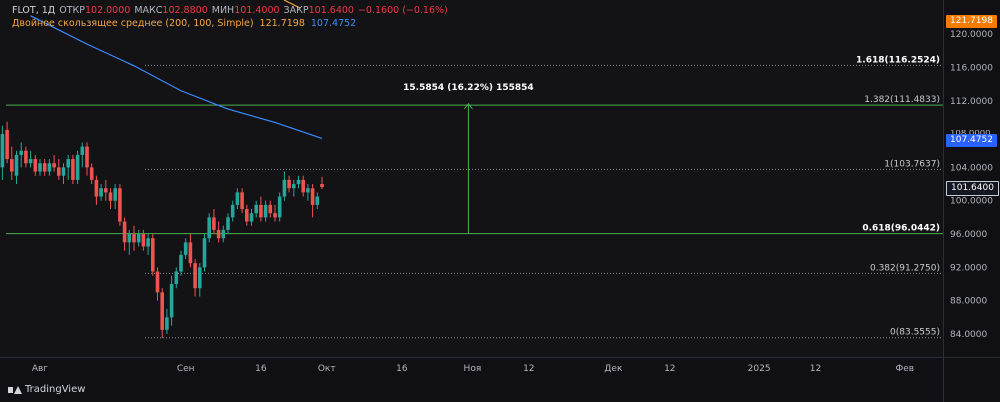  I want to click on moving-averages, so click(176, 70).